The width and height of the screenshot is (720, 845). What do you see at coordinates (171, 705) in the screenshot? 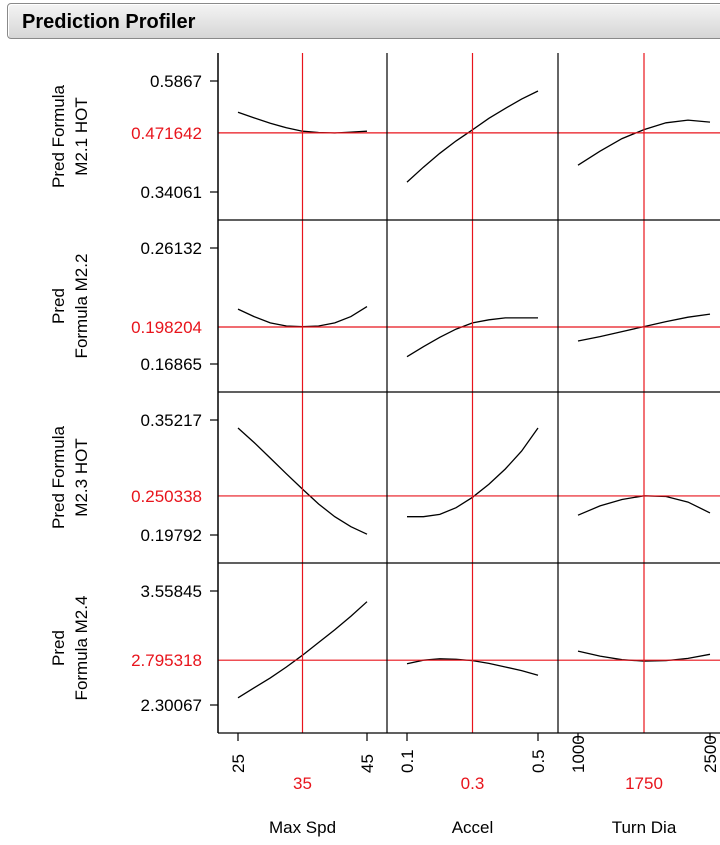
I see `y-tick-label: 2.30067` at bounding box center [171, 705].